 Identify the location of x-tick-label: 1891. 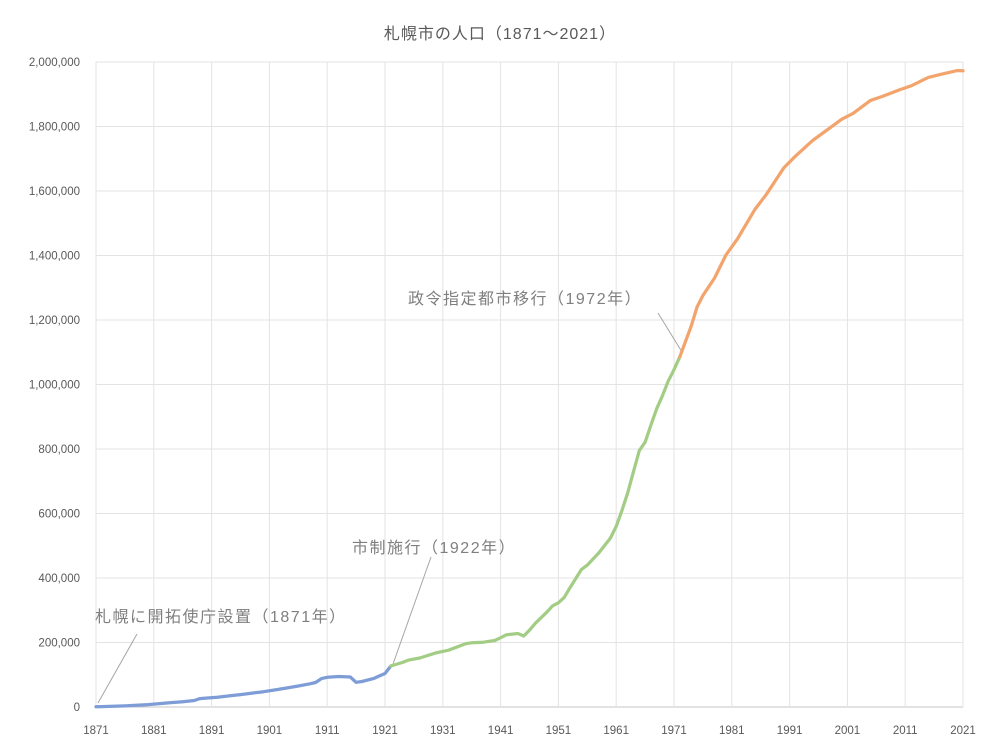
(212, 731).